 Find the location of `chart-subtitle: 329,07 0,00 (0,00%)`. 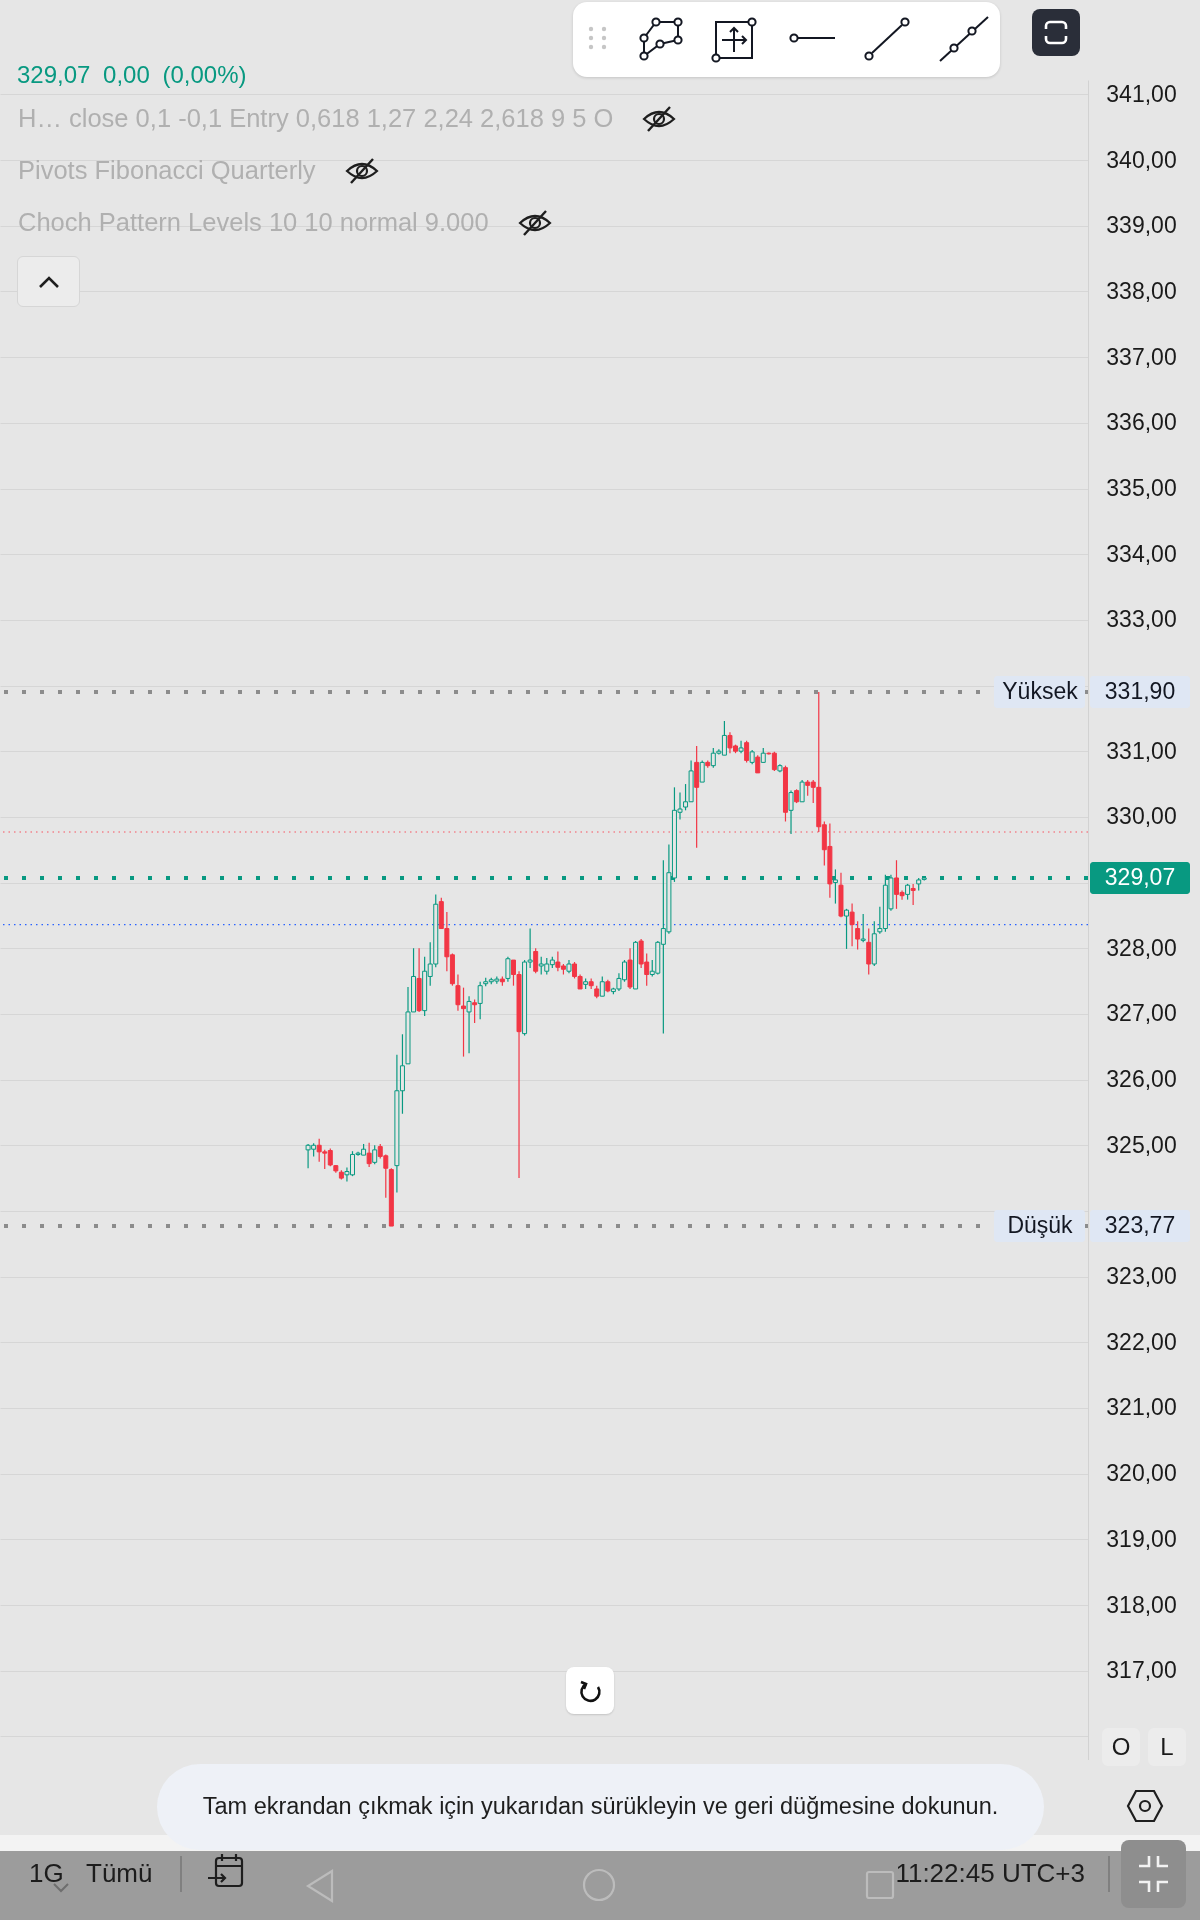

chart-subtitle: 329,07 0,00 (0,00%) is located at coordinates (132, 74).